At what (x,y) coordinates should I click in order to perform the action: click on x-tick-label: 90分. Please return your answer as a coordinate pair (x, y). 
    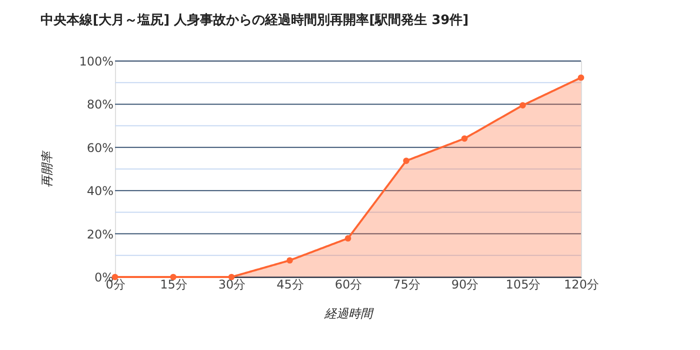
    Looking at the image, I should click on (465, 285).